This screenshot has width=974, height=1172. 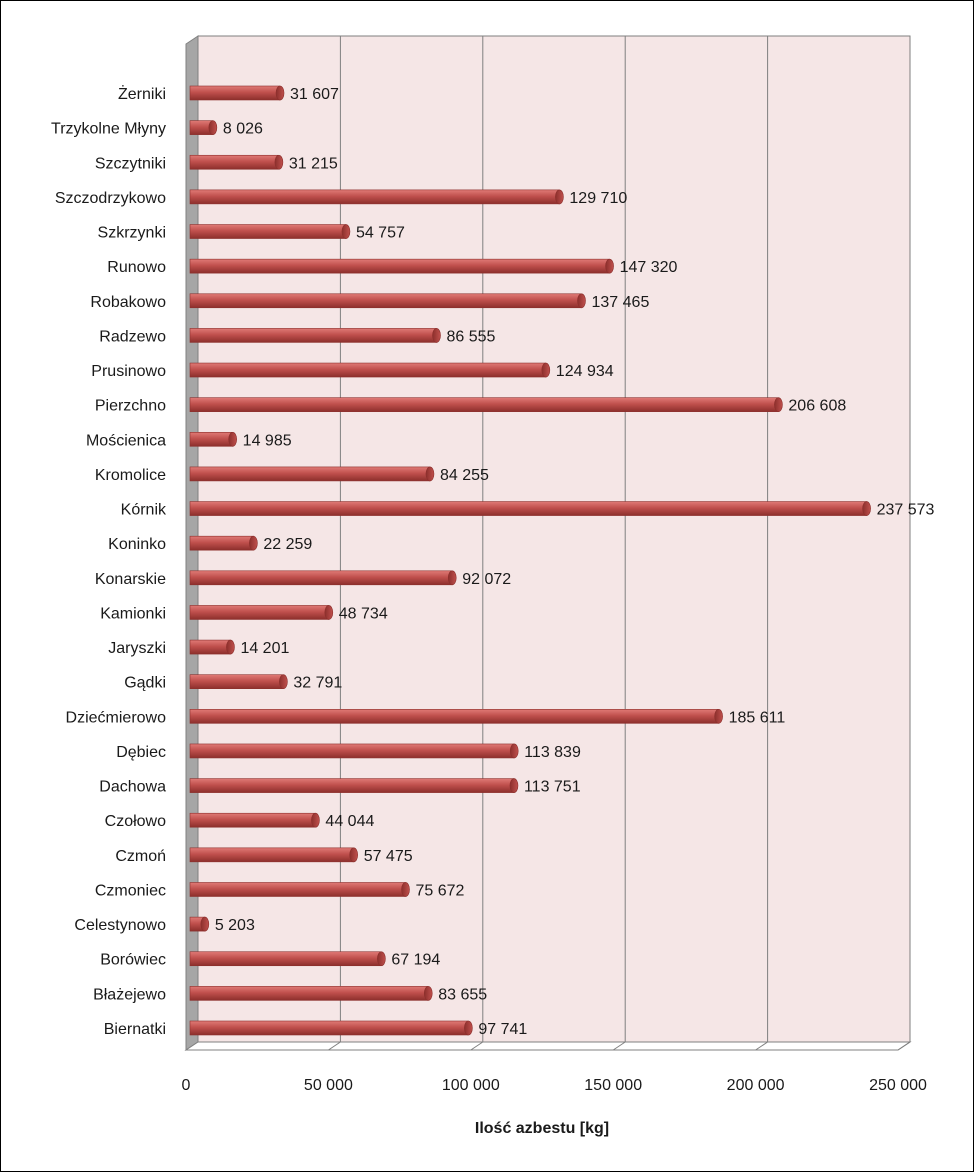 I want to click on plot-floor, so click(x=548, y=1046).